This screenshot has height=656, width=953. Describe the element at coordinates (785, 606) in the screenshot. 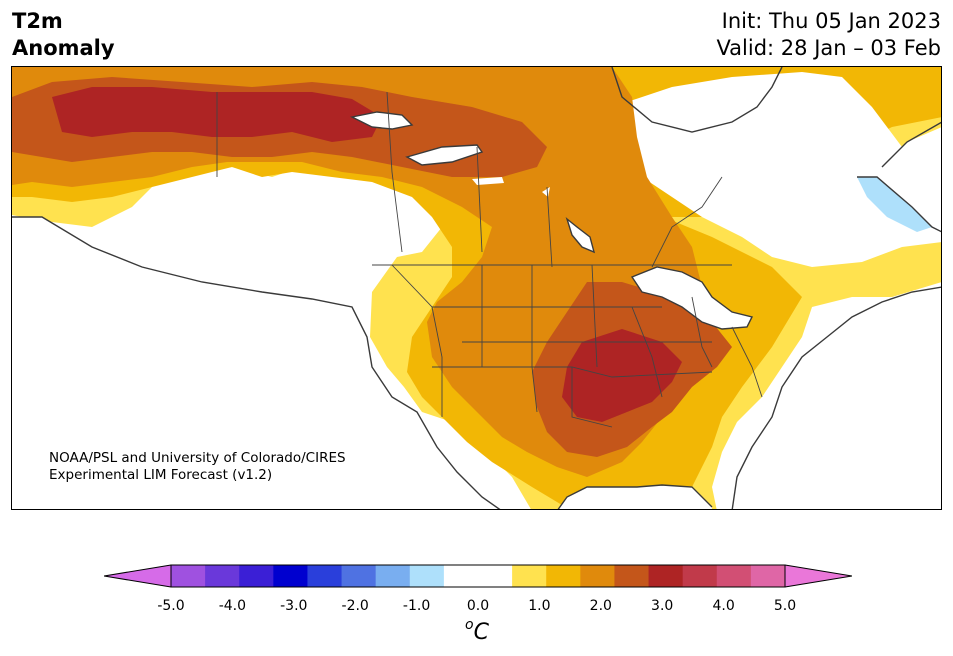

I see `colorbar-tick-label: 5.0` at that location.